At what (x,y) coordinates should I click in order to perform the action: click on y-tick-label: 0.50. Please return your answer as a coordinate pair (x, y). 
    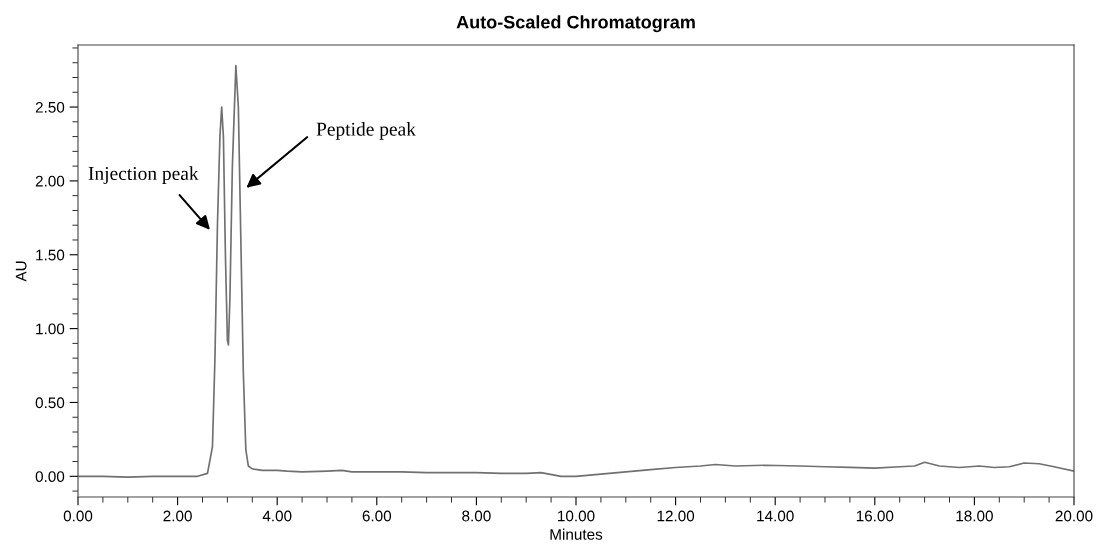
    Looking at the image, I should click on (50, 403).